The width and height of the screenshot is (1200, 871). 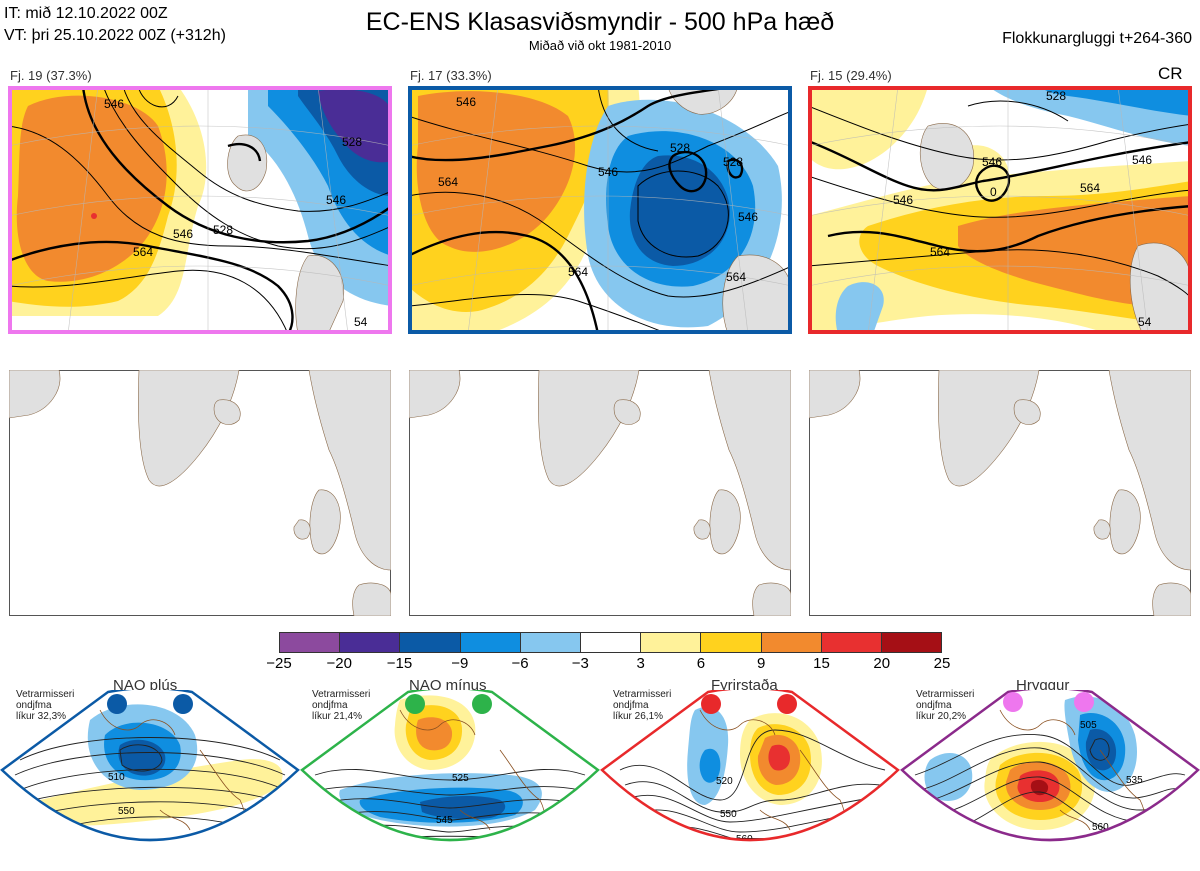 What do you see at coordinates (341, 705) in the screenshot?
I see `regime-2-info: Vetrarmisseri ondjfma líkur 21,4%` at bounding box center [341, 705].